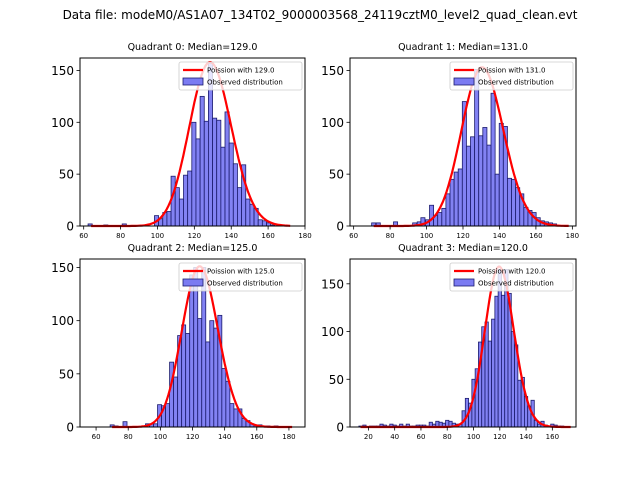 Image resolution: width=640 pixels, height=480 pixels. I want to click on legend-label-poisson: Poission with 120.0, so click(512, 272).